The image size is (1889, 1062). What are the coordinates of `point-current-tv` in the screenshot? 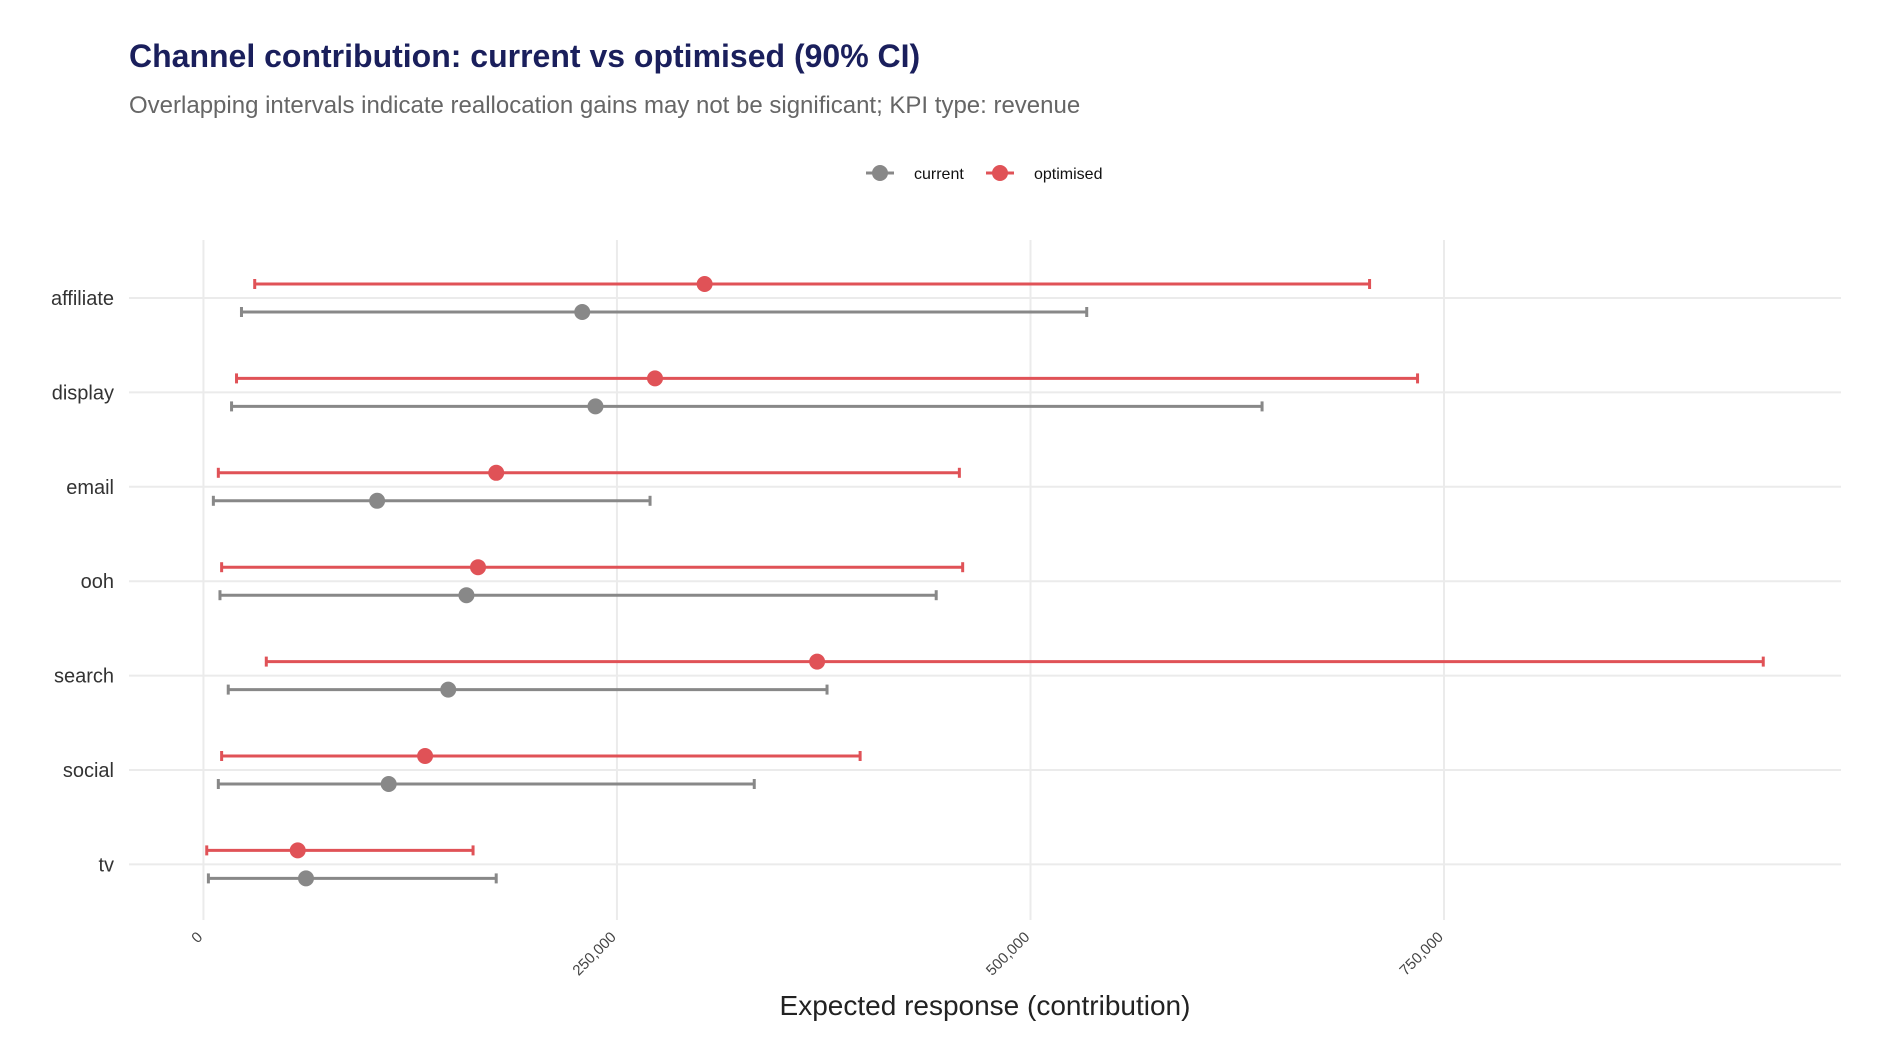 It's located at (305, 878).